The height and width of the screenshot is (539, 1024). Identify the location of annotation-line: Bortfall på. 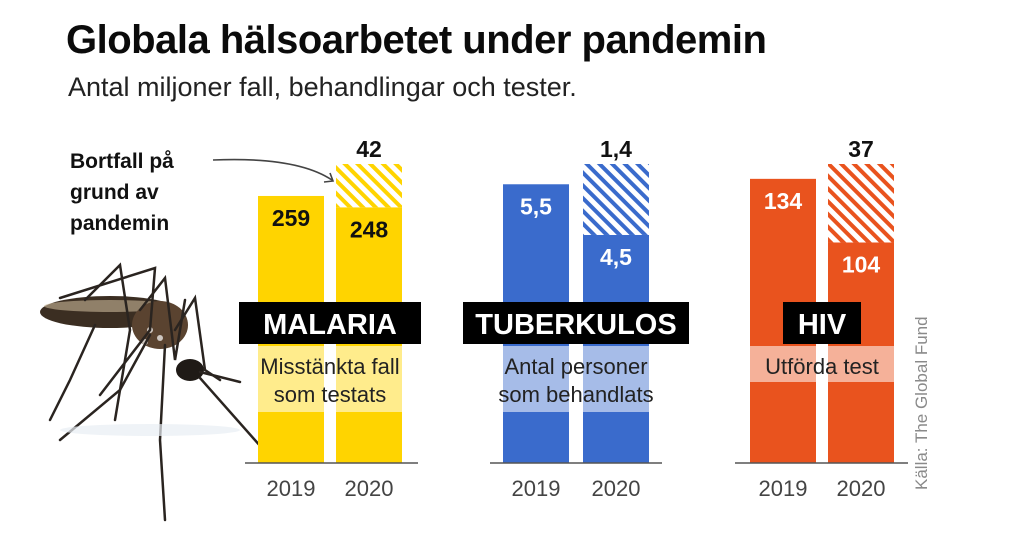
(122, 161).